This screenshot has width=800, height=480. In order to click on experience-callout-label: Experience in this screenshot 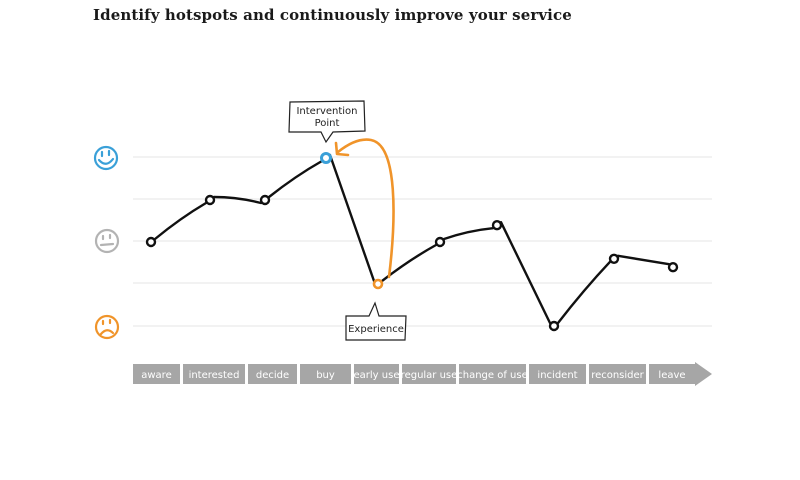, I will do `click(376, 329)`.